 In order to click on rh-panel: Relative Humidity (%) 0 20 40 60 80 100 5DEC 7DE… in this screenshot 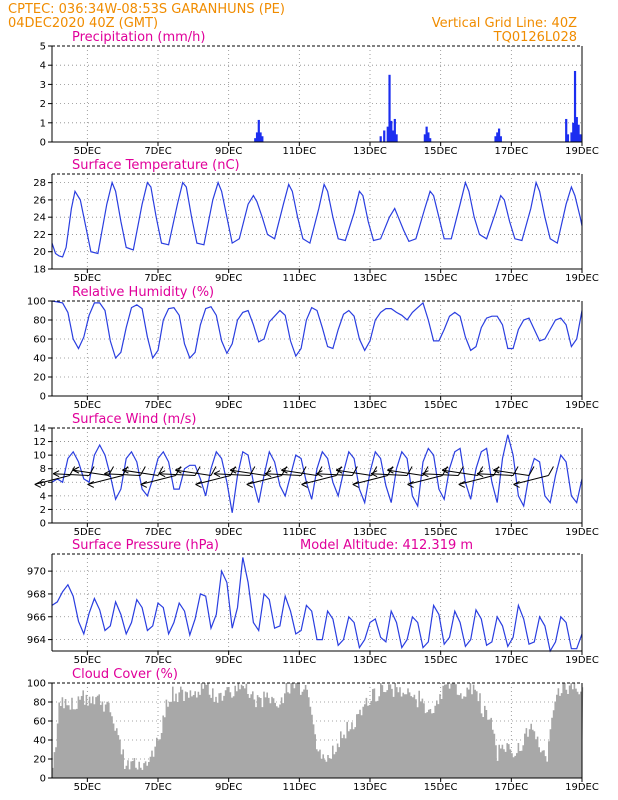, I will do `click(313, 348)`.